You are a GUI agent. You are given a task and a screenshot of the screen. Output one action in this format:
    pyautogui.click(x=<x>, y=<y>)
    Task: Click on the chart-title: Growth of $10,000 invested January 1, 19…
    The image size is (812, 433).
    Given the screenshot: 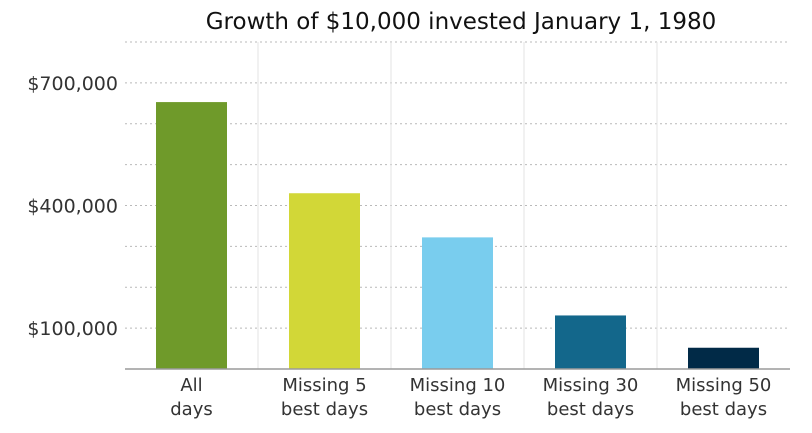 What is the action you would take?
    pyautogui.click(x=461, y=22)
    